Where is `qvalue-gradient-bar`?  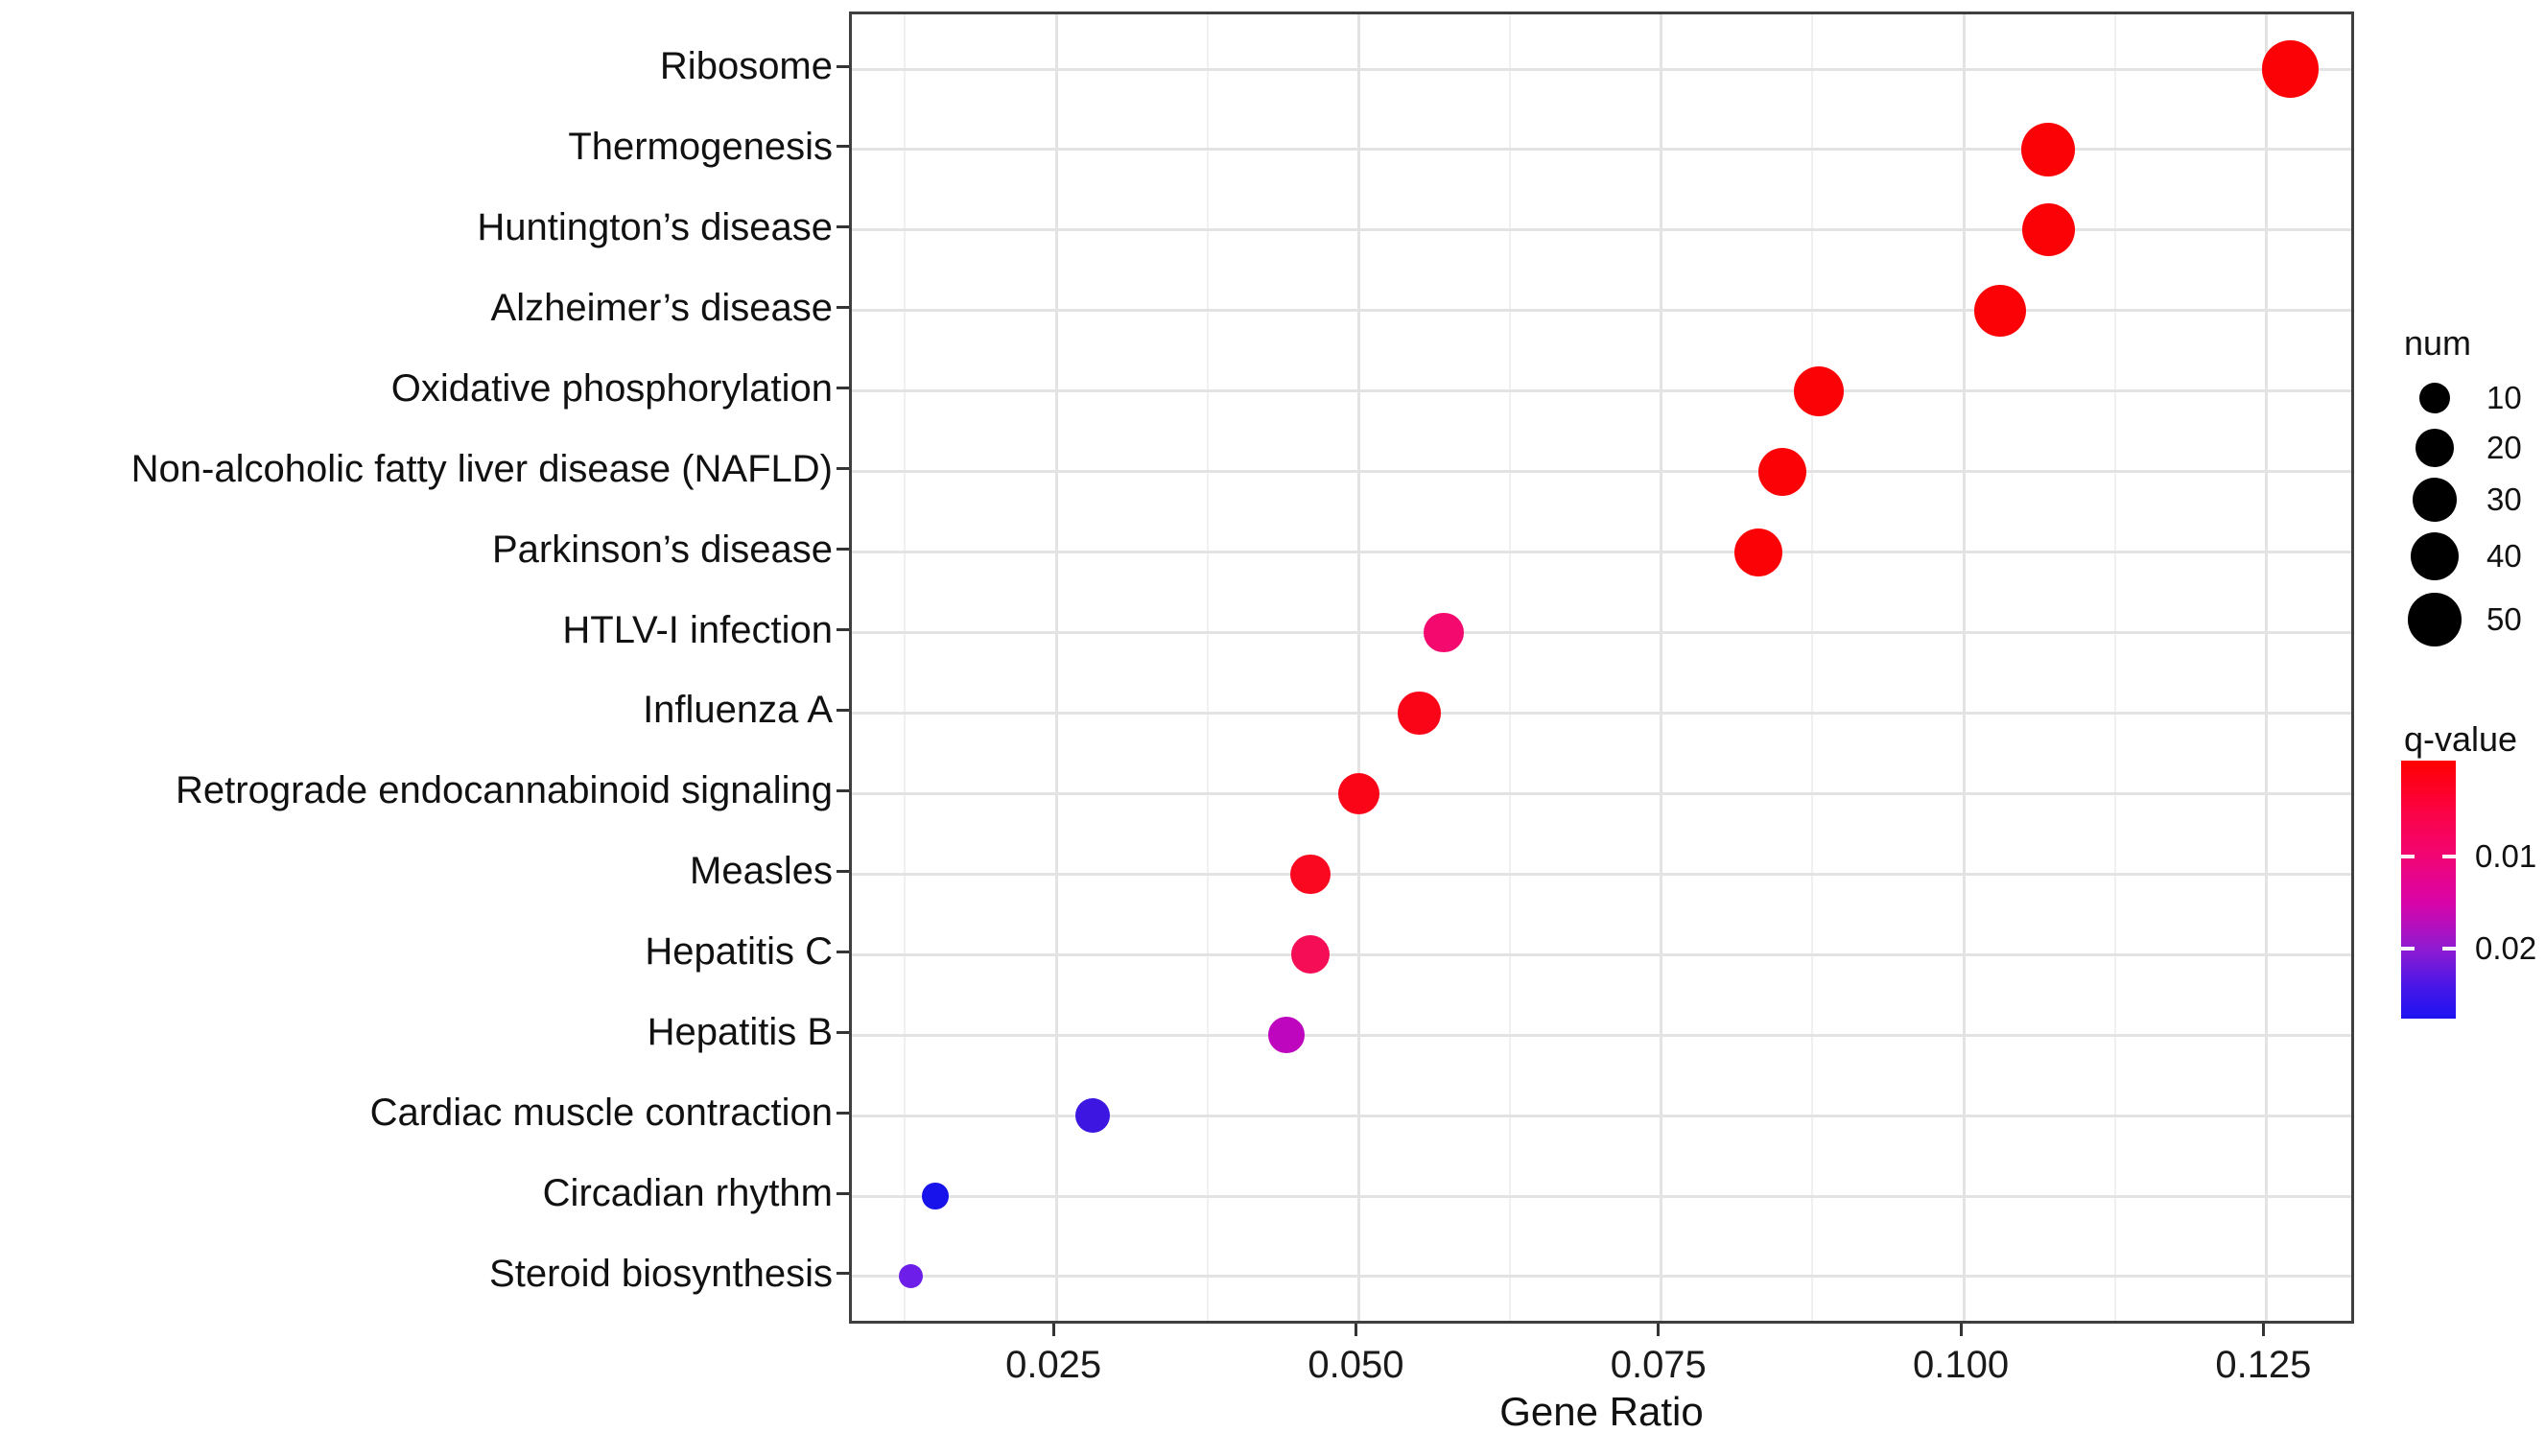
qvalue-gradient-bar is located at coordinates (2428, 890).